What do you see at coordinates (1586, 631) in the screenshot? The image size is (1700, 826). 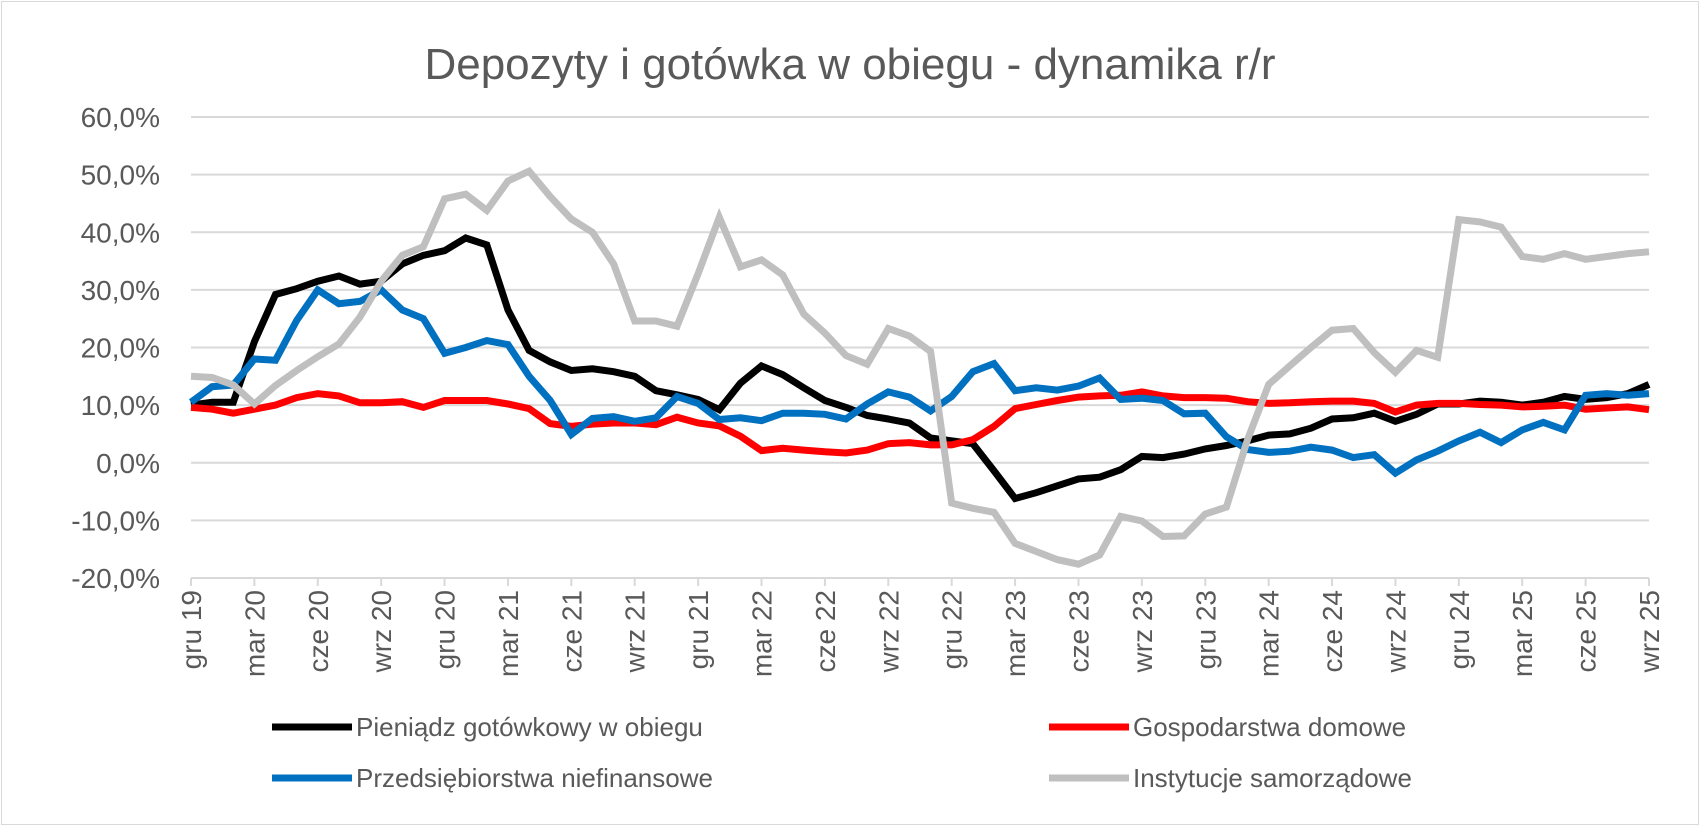 I see `x-tick-label: cze 25` at bounding box center [1586, 631].